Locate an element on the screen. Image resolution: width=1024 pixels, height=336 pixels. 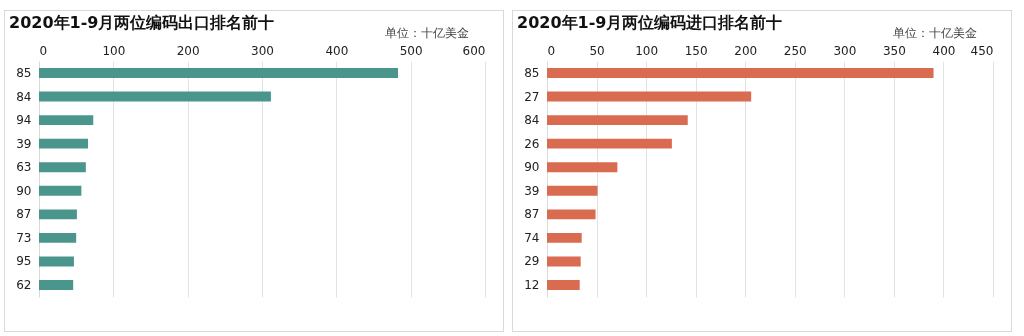
x-tick-label: 350 is located at coordinates (894, 50).